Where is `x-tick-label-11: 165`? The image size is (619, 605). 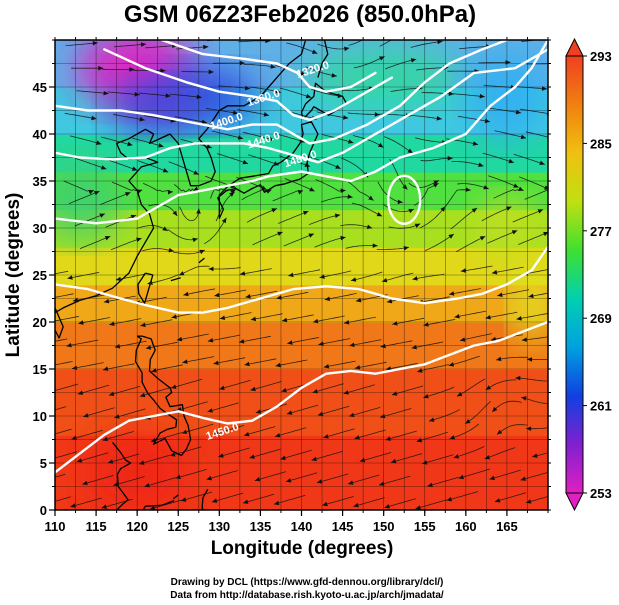 x-tick-label-11: 165 is located at coordinates (507, 526).